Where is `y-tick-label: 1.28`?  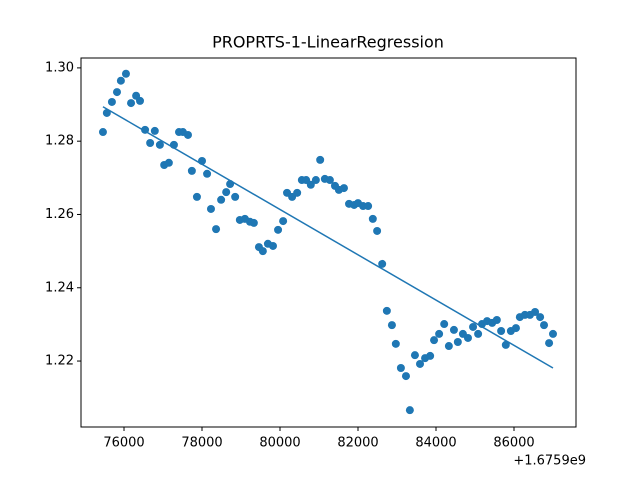 y-tick-label: 1.28 is located at coordinates (59, 141).